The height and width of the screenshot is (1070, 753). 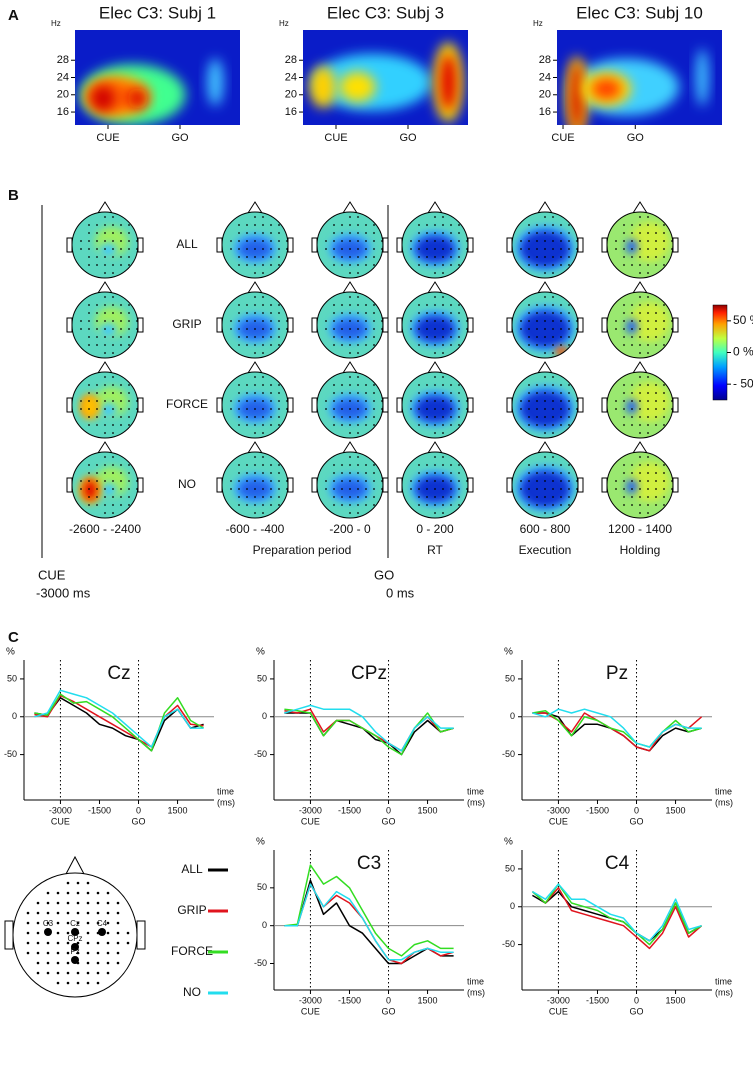 I want to click on period-label: RT, so click(x=435, y=550).